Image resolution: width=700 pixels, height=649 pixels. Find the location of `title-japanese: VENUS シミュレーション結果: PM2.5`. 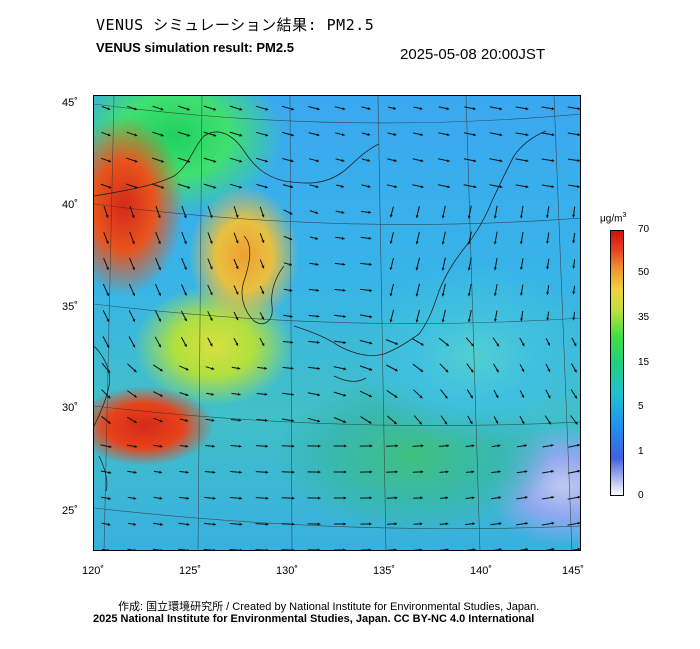

title-japanese: VENUS シミュレーション結果: PM2.5 is located at coordinates (235, 25).